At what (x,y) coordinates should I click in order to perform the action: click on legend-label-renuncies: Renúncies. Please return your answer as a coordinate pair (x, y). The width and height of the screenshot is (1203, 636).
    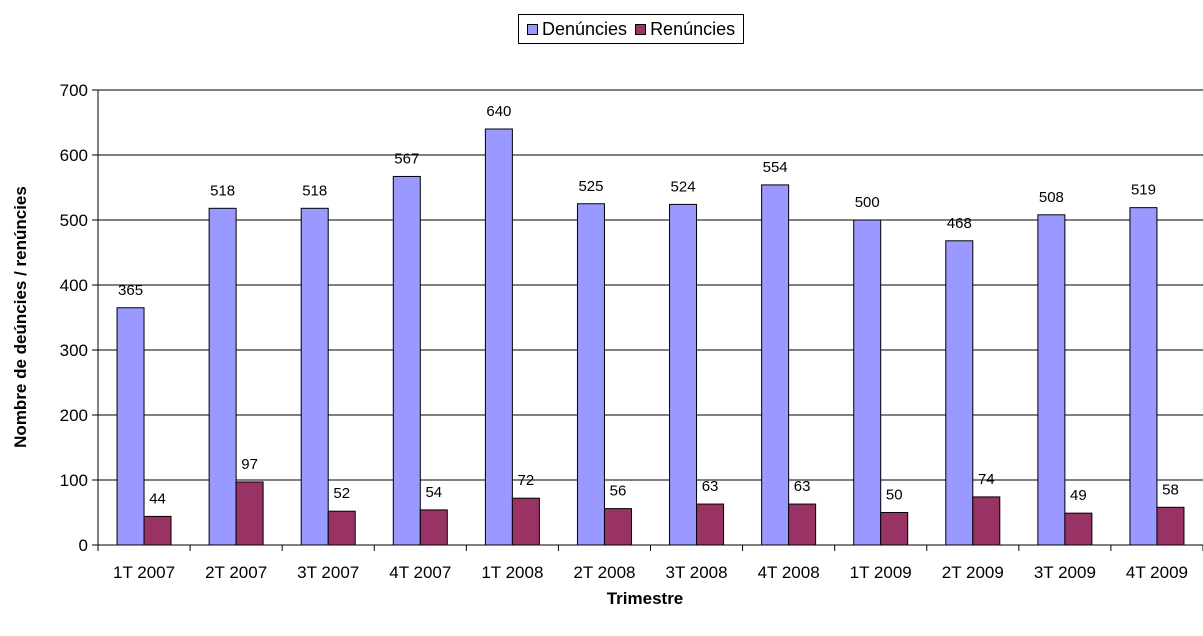
    Looking at the image, I should click on (693, 28).